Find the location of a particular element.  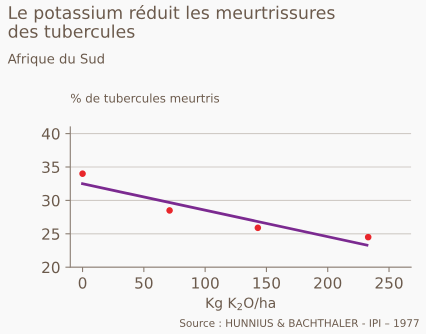

x-tick-label: 250 is located at coordinates (389, 283).